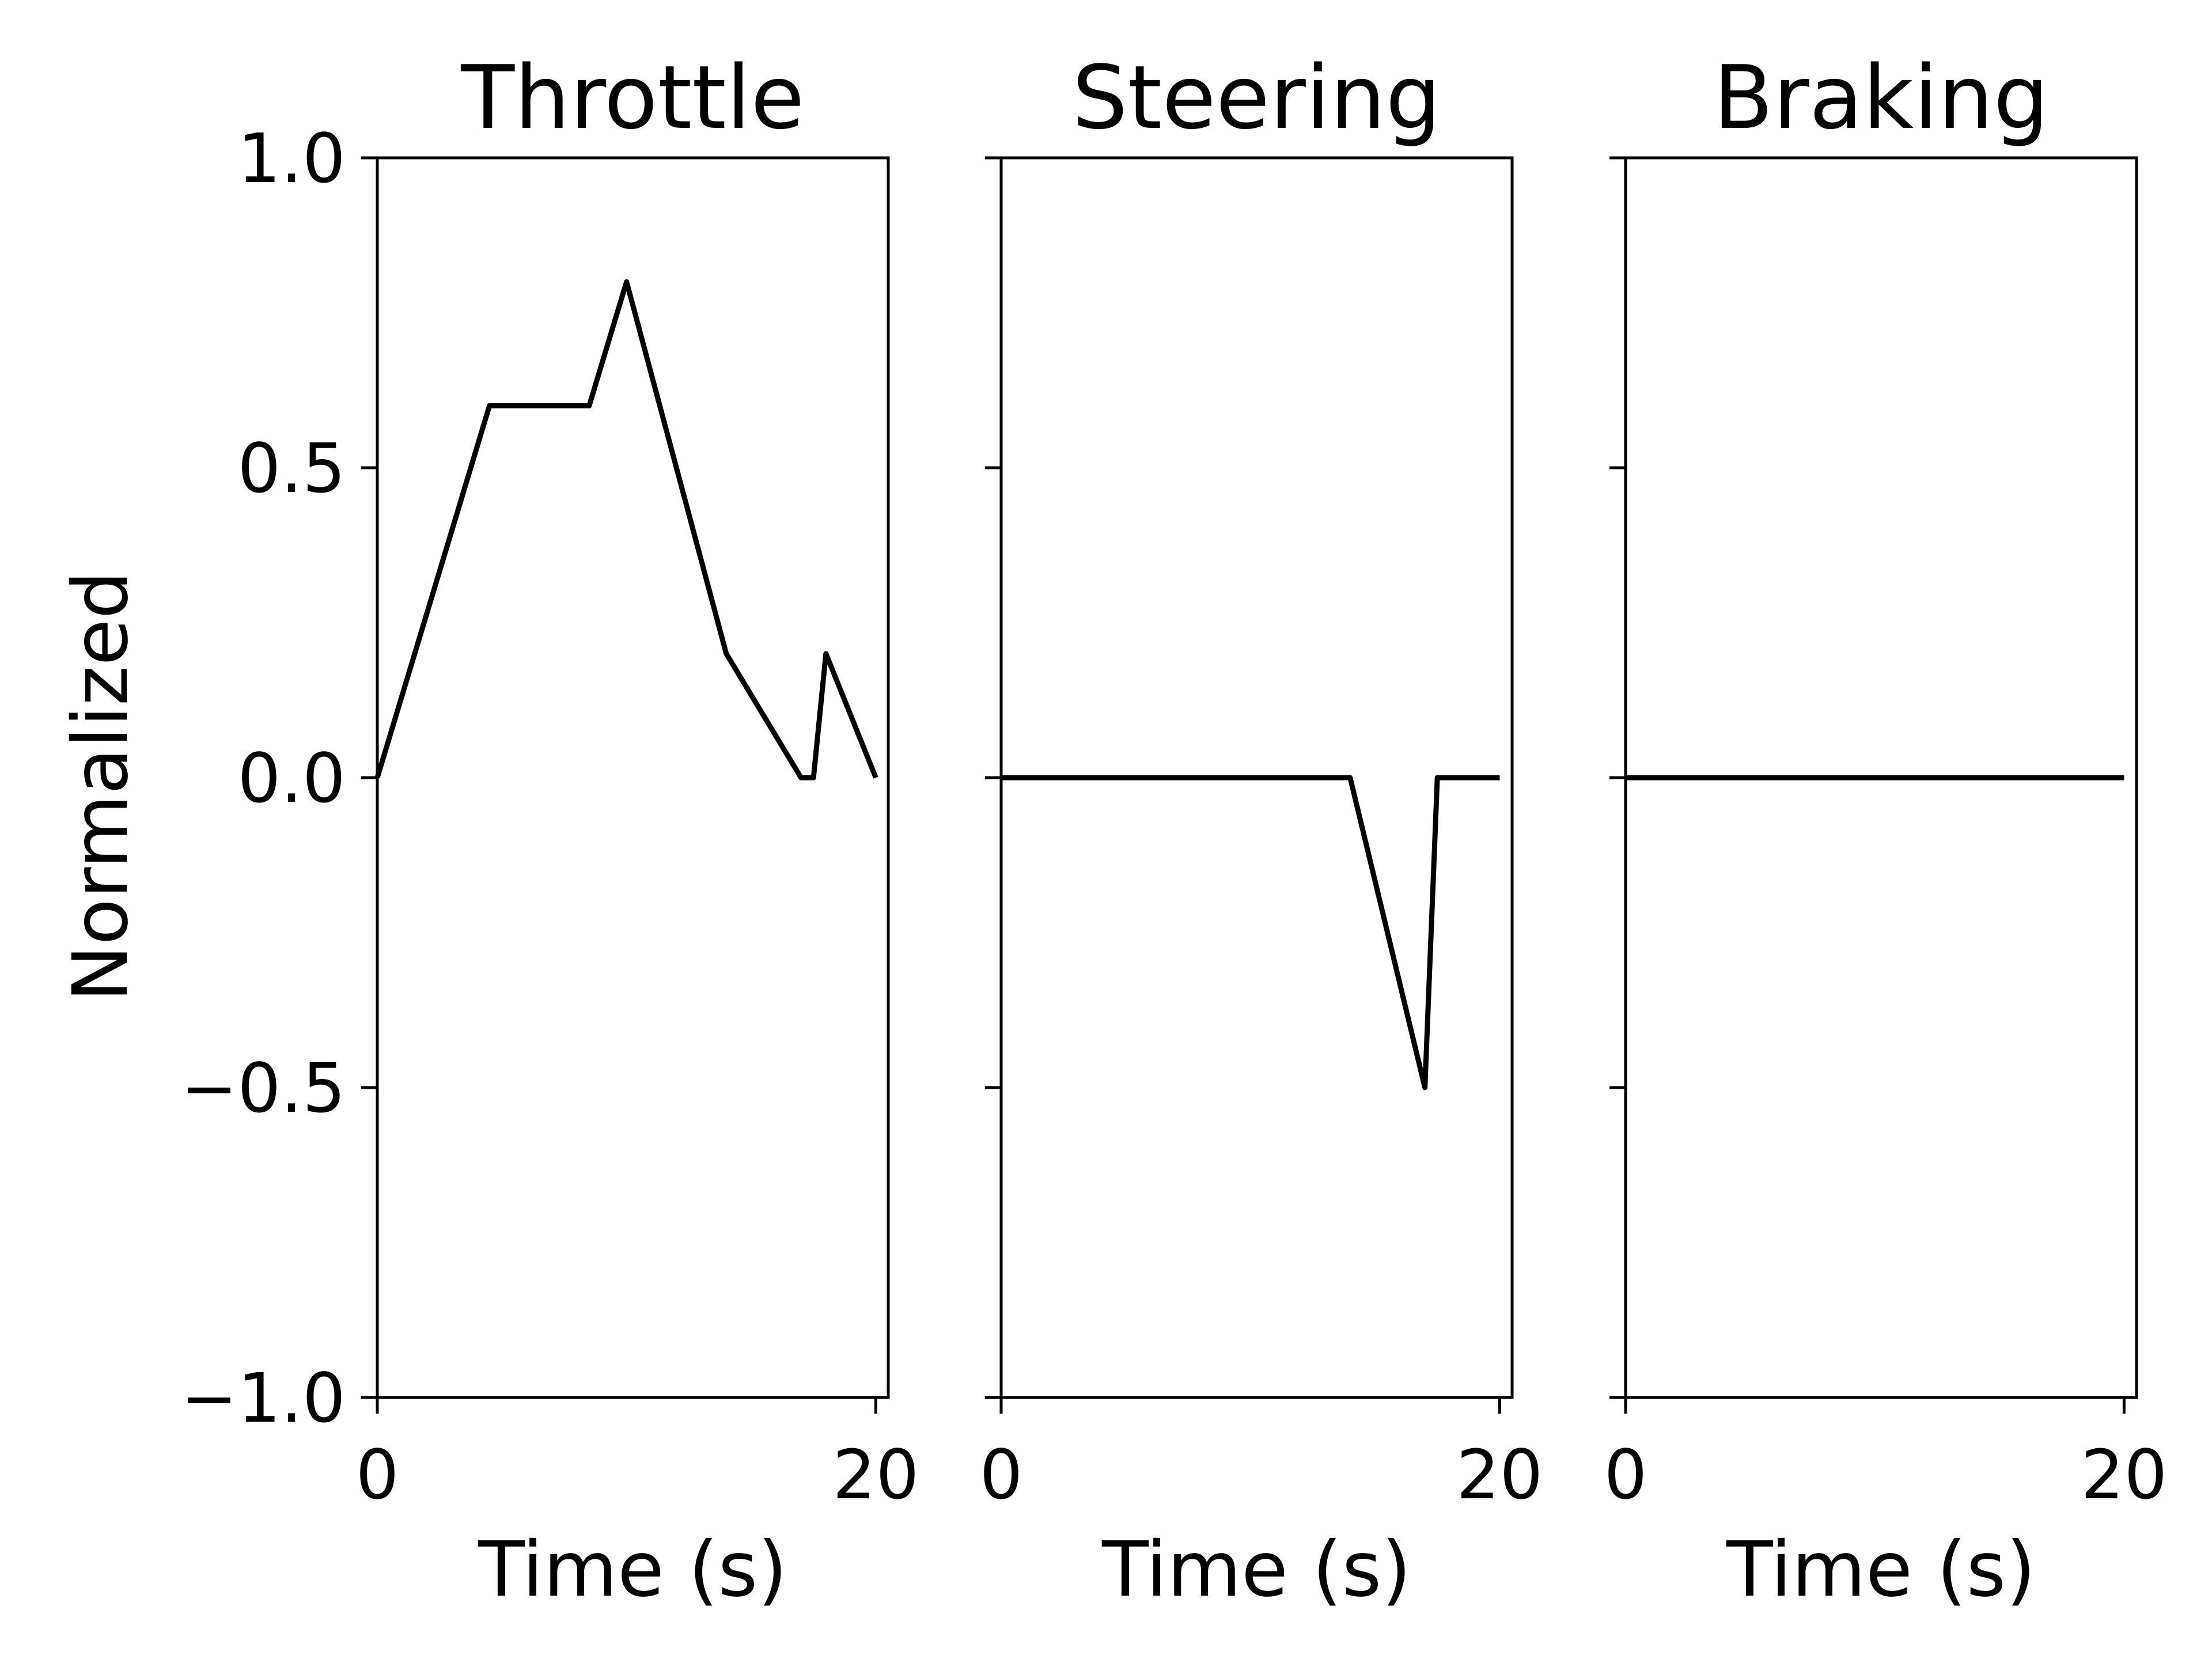 The width and height of the screenshot is (2212, 1659). What do you see at coordinates (2124, 1474) in the screenshot?
I see `braking-x-tick-label: 20` at bounding box center [2124, 1474].